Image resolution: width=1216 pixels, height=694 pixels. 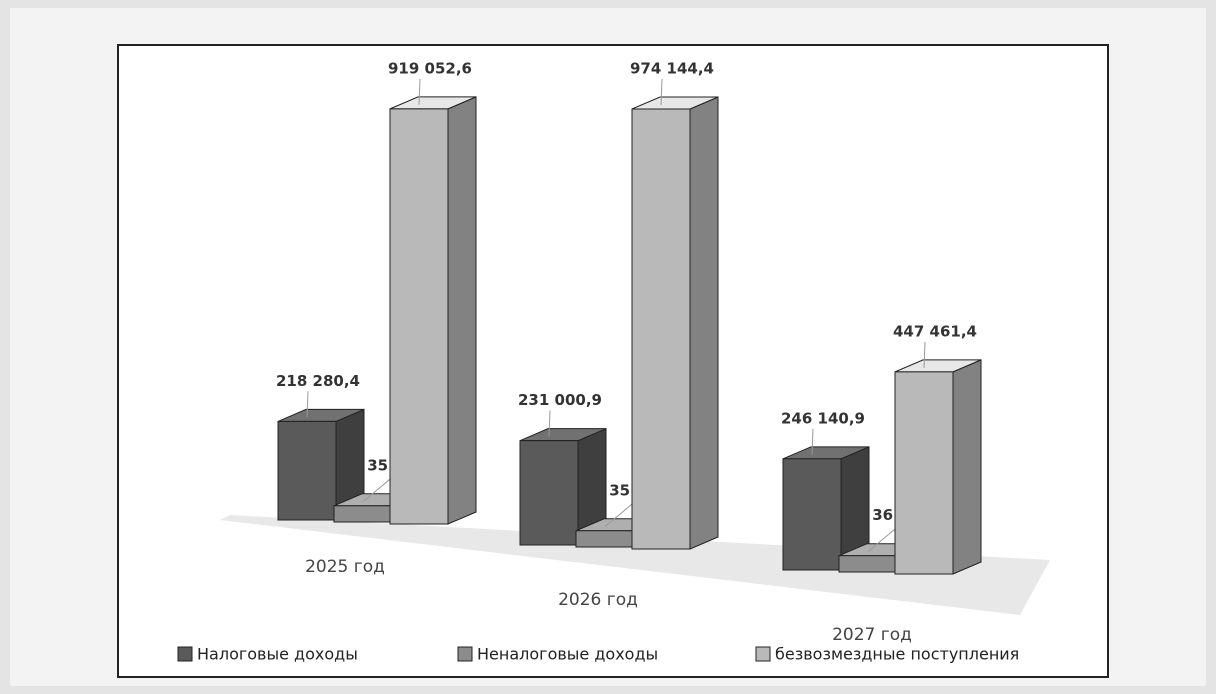 What do you see at coordinates (872, 635) in the screenshot?
I see `x-tick-label: 2027 год` at bounding box center [872, 635].